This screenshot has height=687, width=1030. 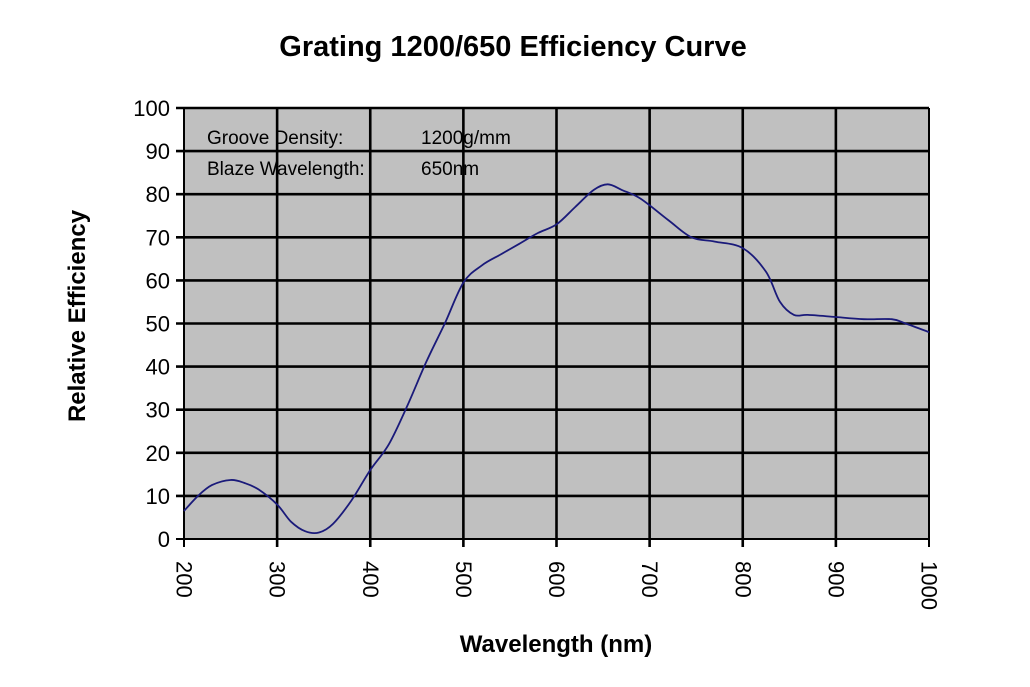 What do you see at coordinates (158, 410) in the screenshot?
I see `y-tick-label-30: 30` at bounding box center [158, 410].